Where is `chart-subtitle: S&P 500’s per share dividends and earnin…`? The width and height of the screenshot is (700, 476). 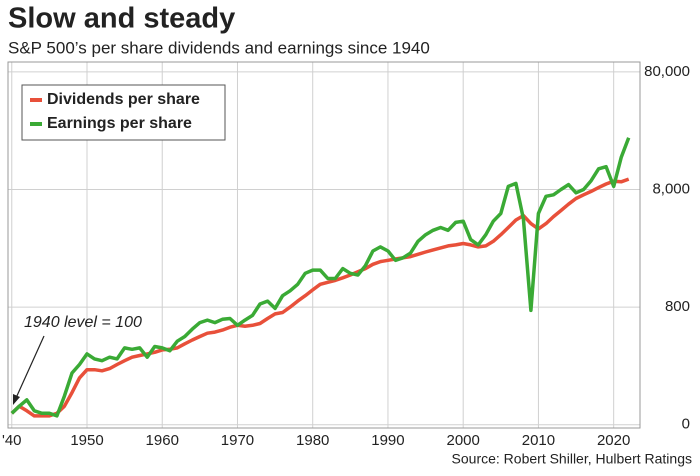
chart-subtitle: S&P 500’s per share dividends and earnin… is located at coordinates (219, 47).